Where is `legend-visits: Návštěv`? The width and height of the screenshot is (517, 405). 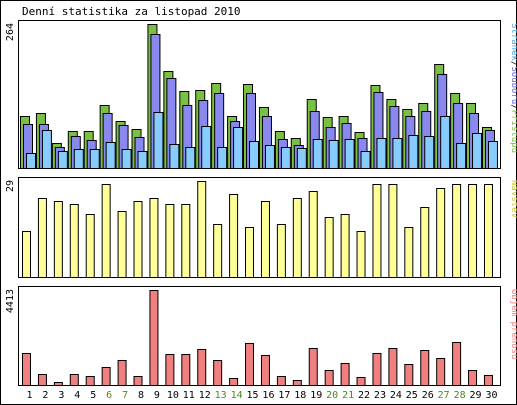
legend-visits: Návštěv is located at coordinates (513, 199).